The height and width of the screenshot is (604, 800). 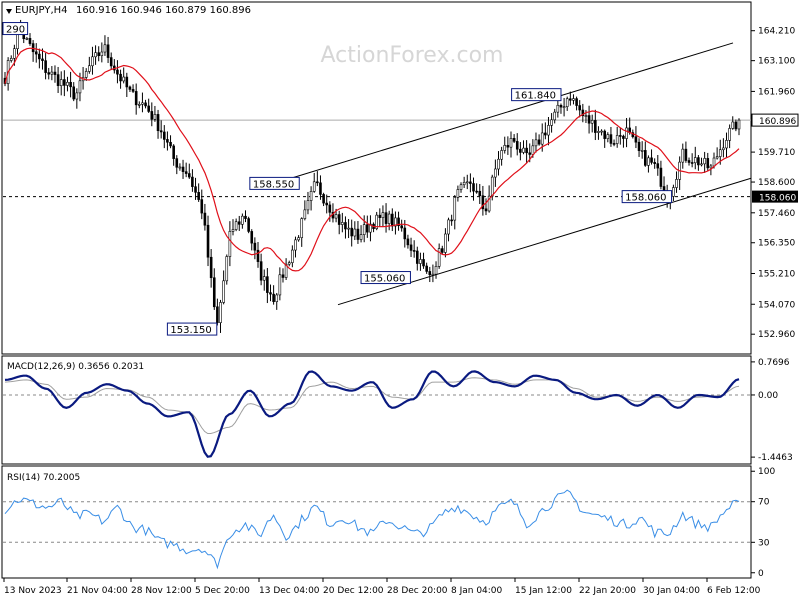 I want to click on time-axis-label: 13 Nov 2023, so click(x=33, y=591).